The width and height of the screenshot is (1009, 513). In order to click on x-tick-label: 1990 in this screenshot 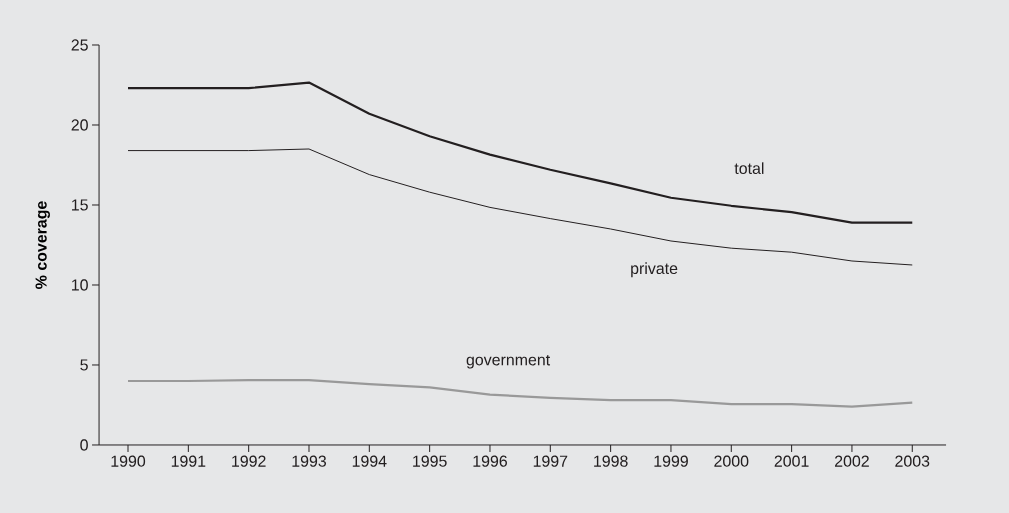, I will do `click(128, 461)`.